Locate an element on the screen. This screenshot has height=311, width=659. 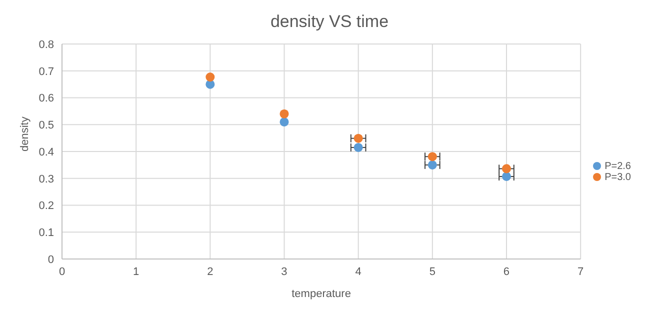
legend-label: P=2.6 is located at coordinates (617, 166).